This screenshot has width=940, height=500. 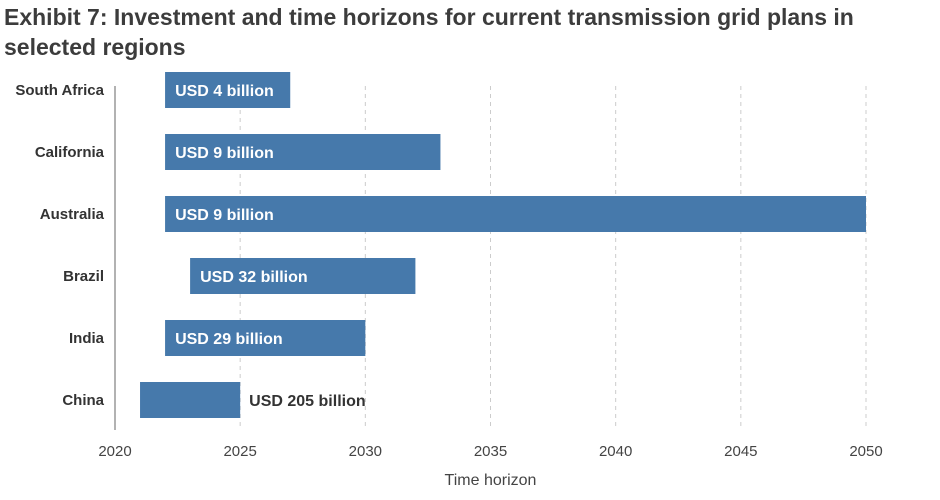 What do you see at coordinates (365, 451) in the screenshot?
I see `x-tick-label-2030: 2030` at bounding box center [365, 451].